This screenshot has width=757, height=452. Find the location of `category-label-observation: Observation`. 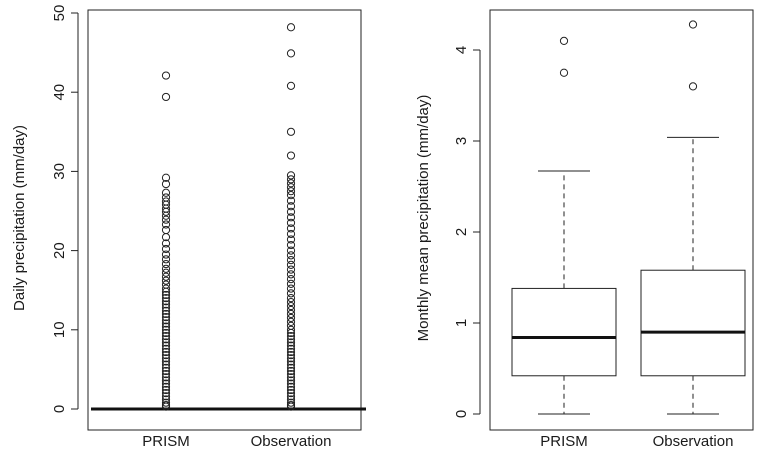

category-label-observation: Observation is located at coordinates (291, 441).